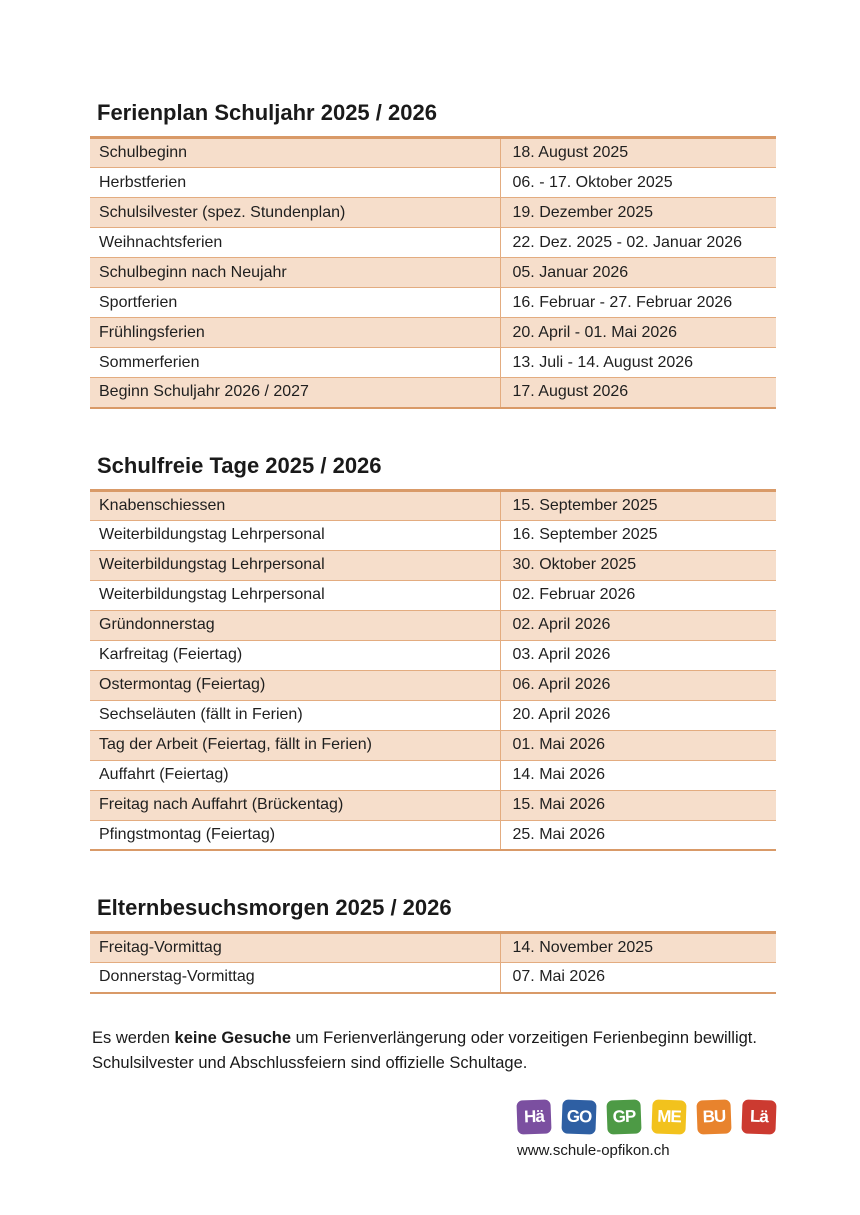  What do you see at coordinates (295, 685) in the screenshot?
I see `event-label: Ostermontag (Feiertag)` at bounding box center [295, 685].